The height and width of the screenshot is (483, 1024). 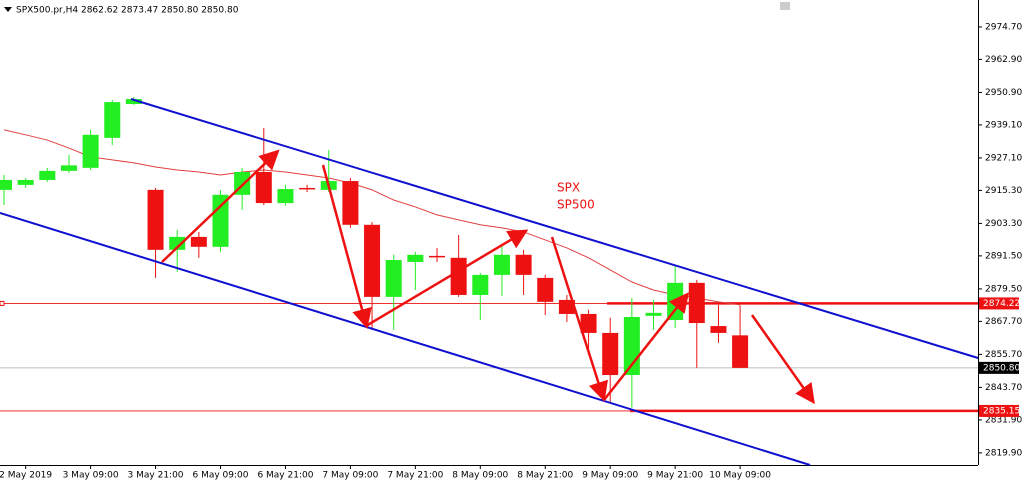 I want to click on x-tick-label: 6 May 09:00, so click(x=221, y=476).